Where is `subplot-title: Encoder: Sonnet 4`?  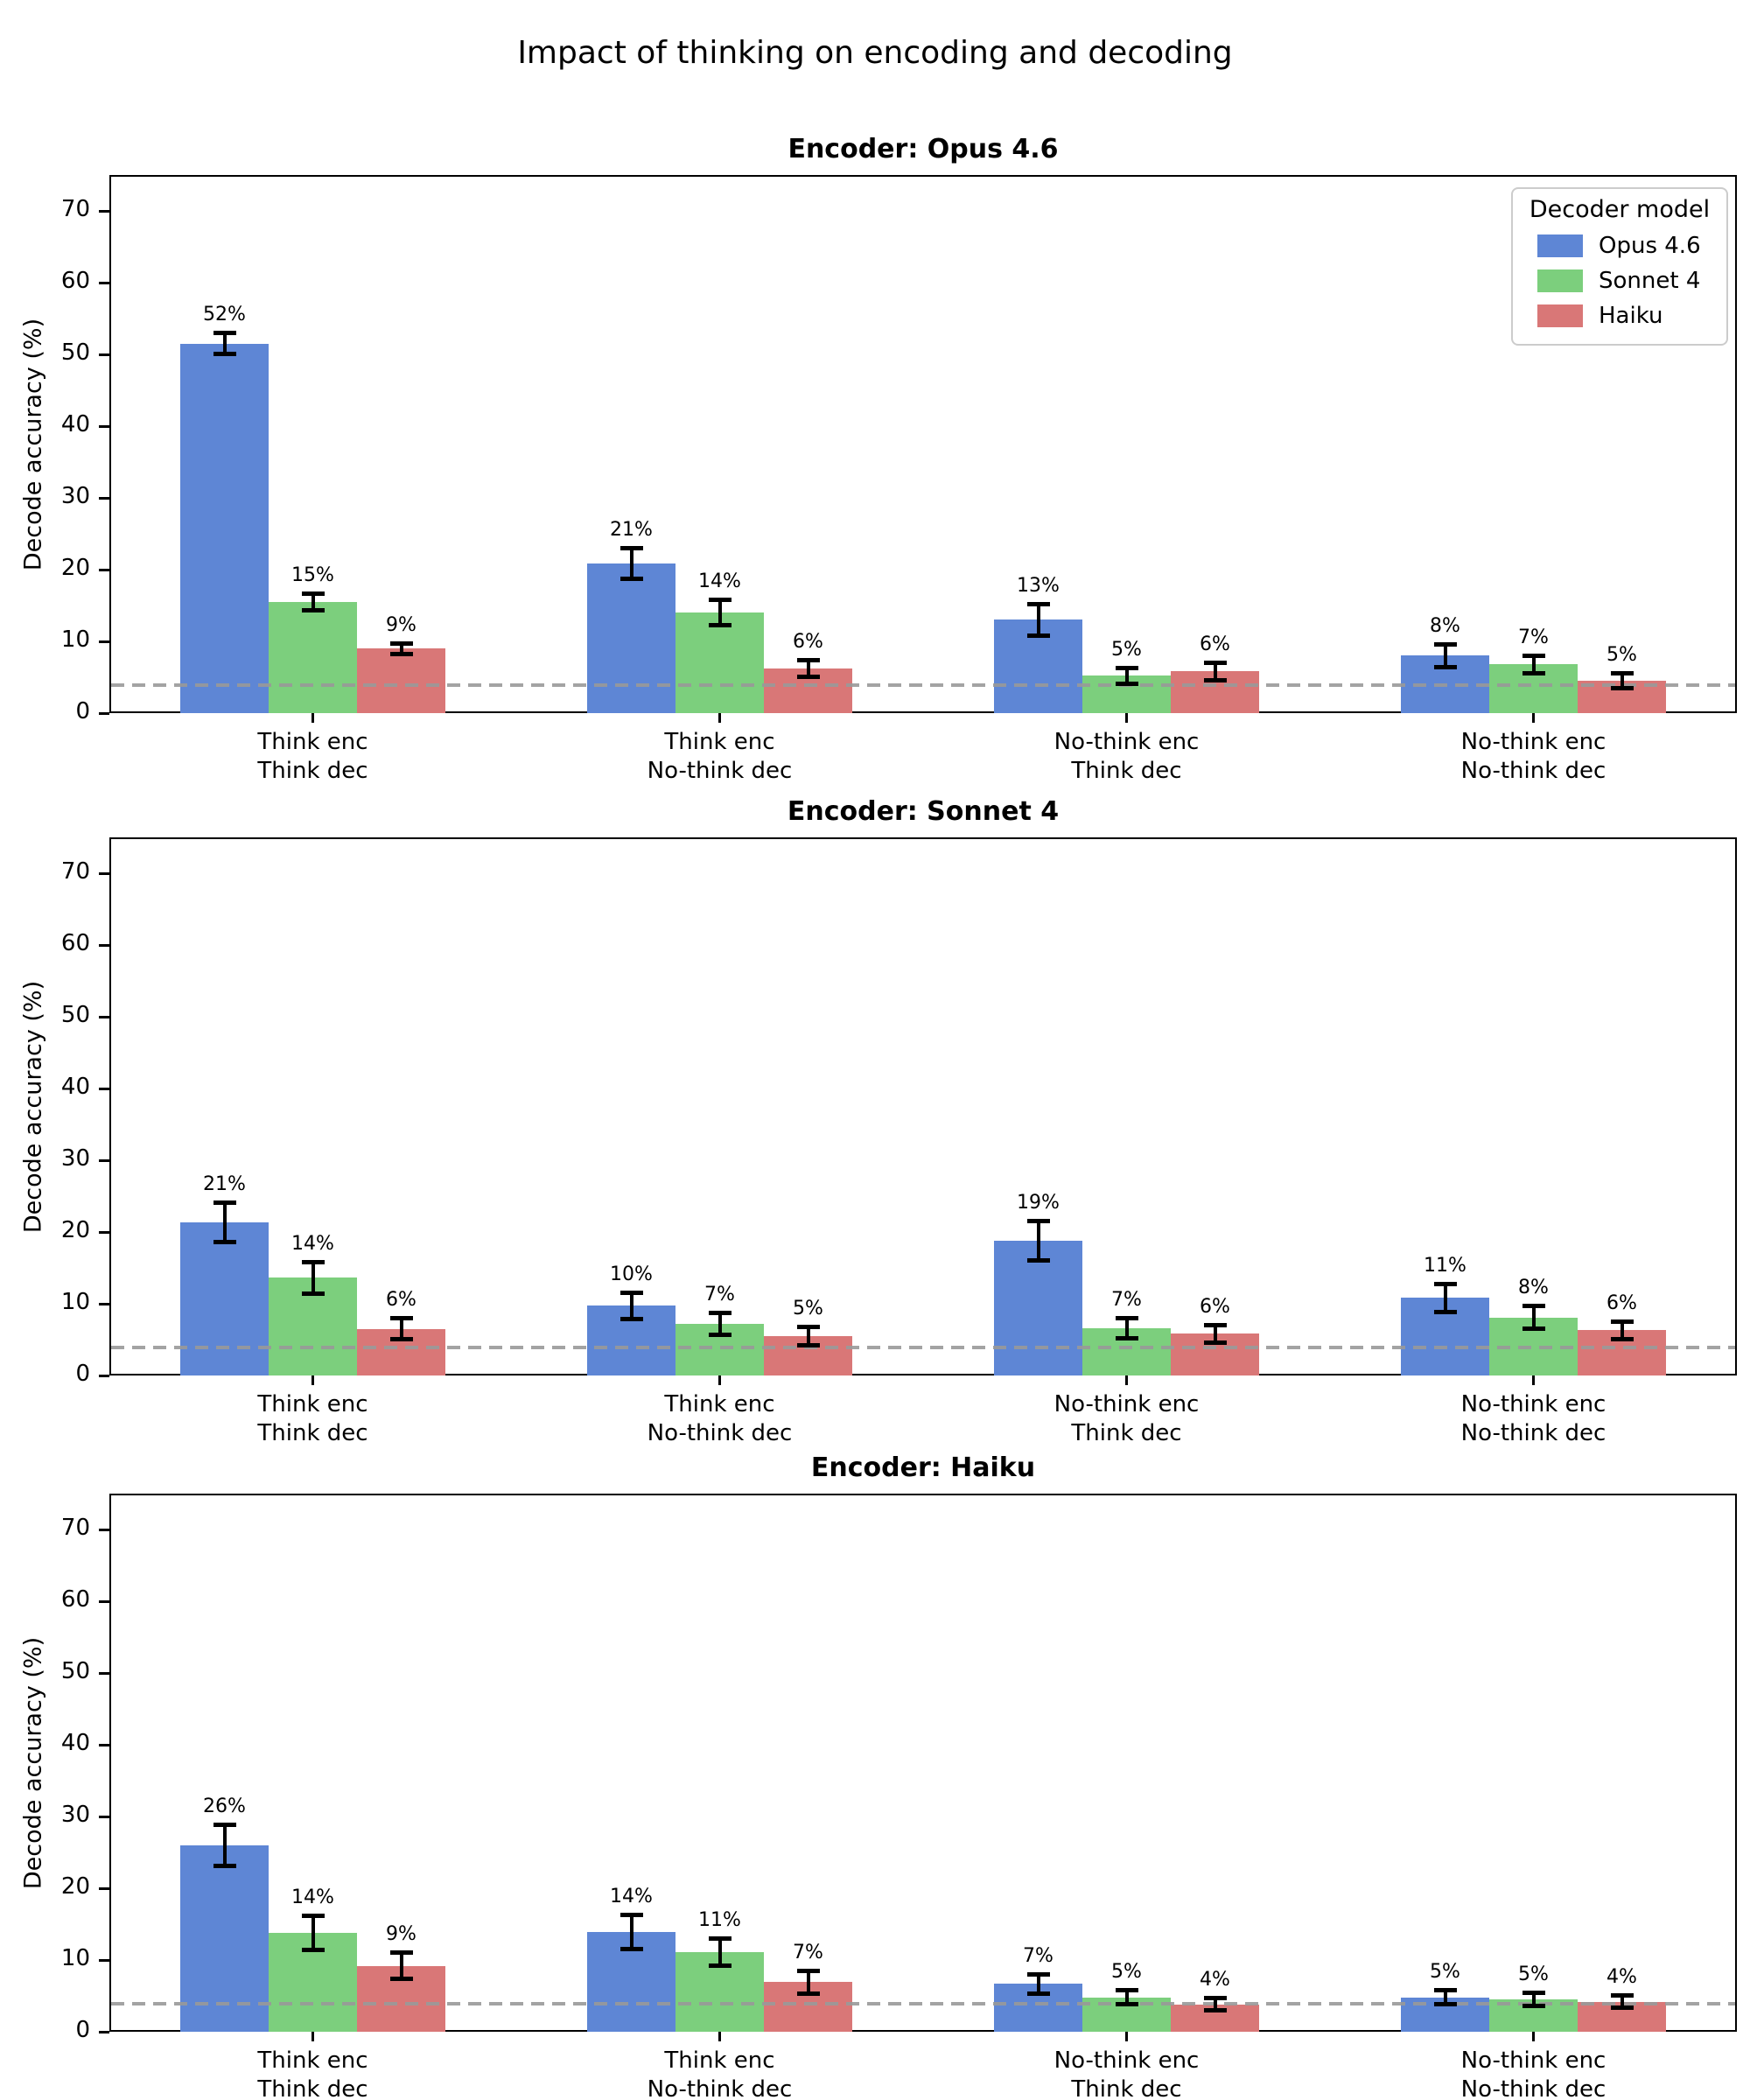 subplot-title: Encoder: Sonnet 4 is located at coordinates (923, 811).